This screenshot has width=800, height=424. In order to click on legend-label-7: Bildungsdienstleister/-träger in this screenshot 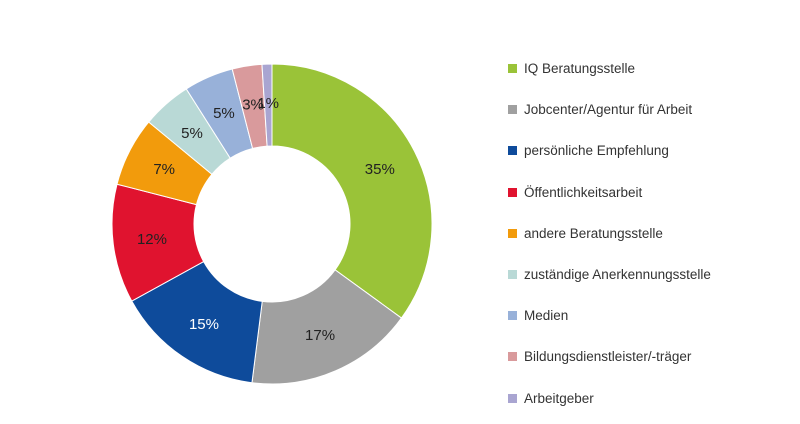, I will do `click(608, 357)`.